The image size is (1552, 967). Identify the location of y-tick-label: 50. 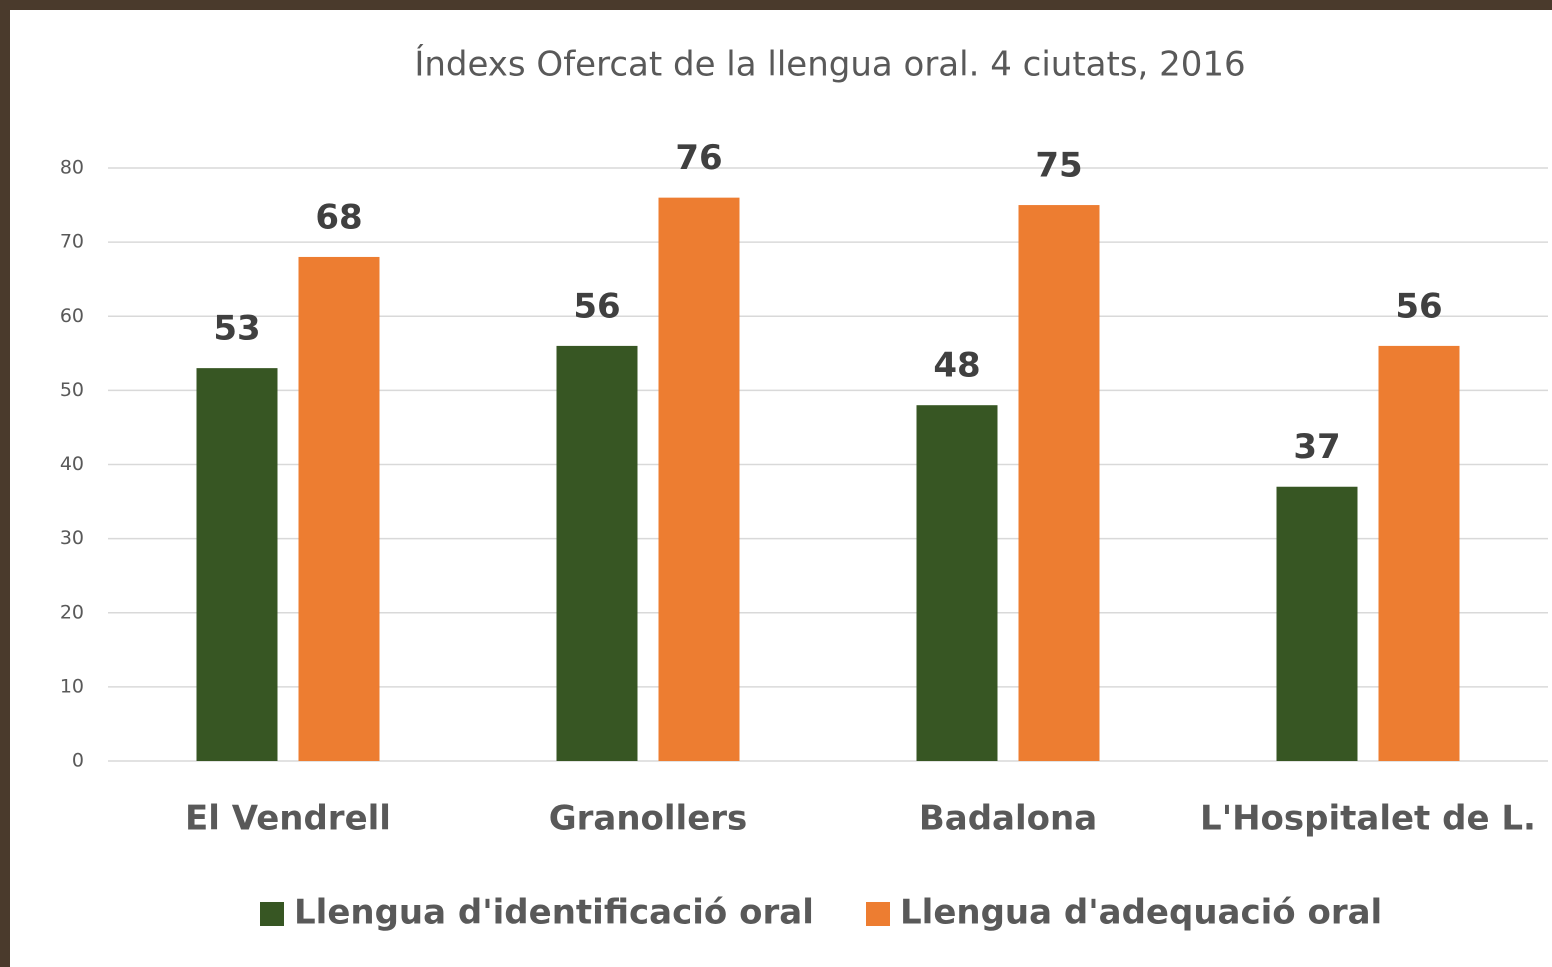
(72, 390).